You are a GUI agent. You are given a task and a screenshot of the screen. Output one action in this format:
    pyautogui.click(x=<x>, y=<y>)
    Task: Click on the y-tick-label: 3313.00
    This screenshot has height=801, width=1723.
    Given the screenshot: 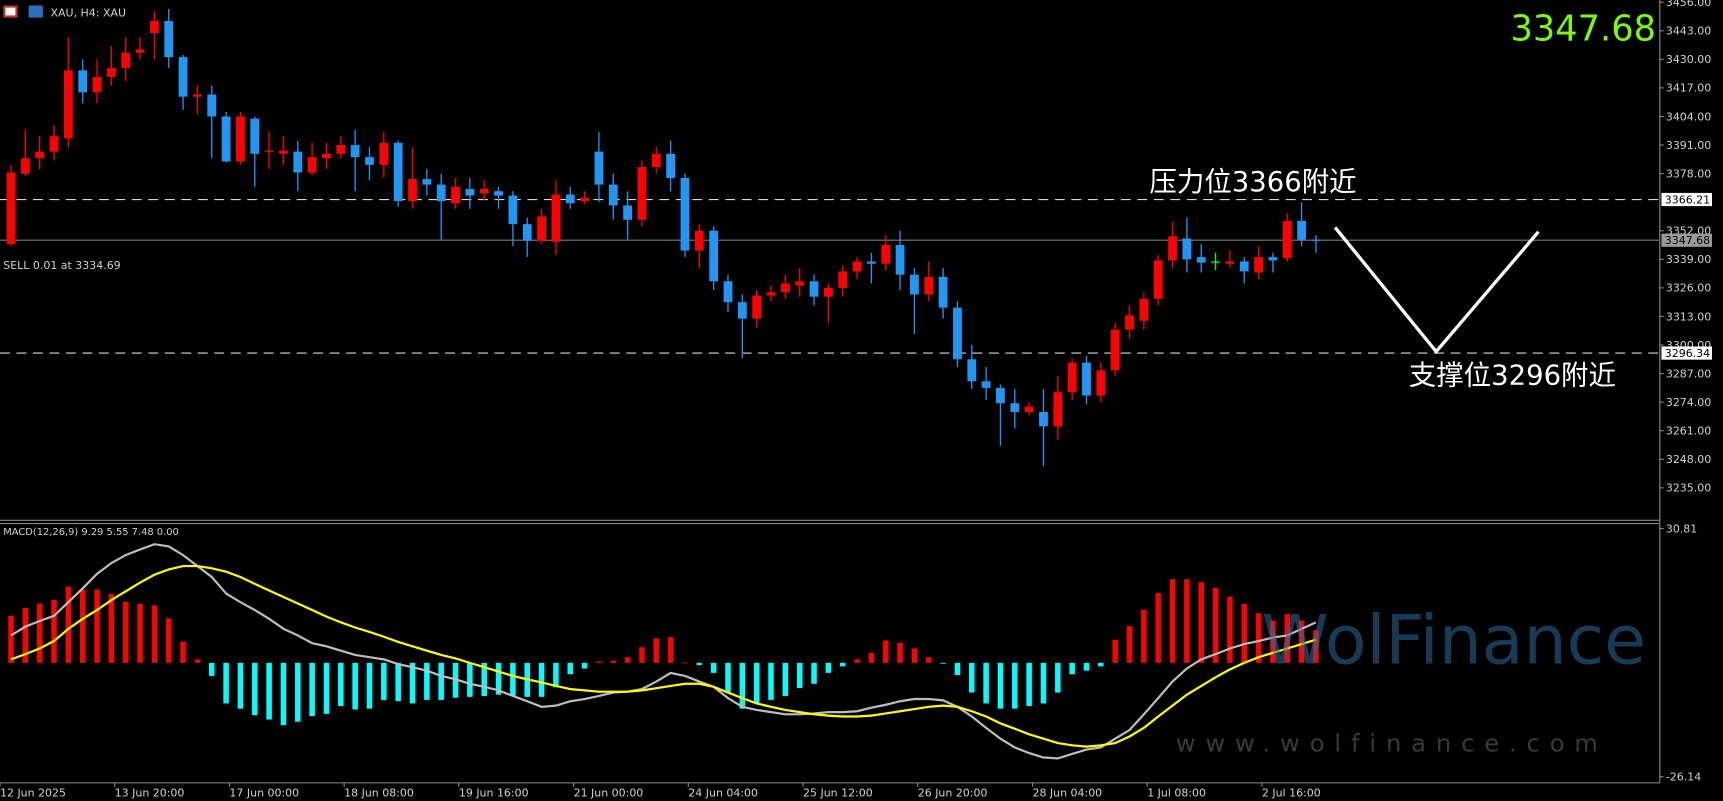 What is the action you would take?
    pyautogui.click(x=1688, y=316)
    